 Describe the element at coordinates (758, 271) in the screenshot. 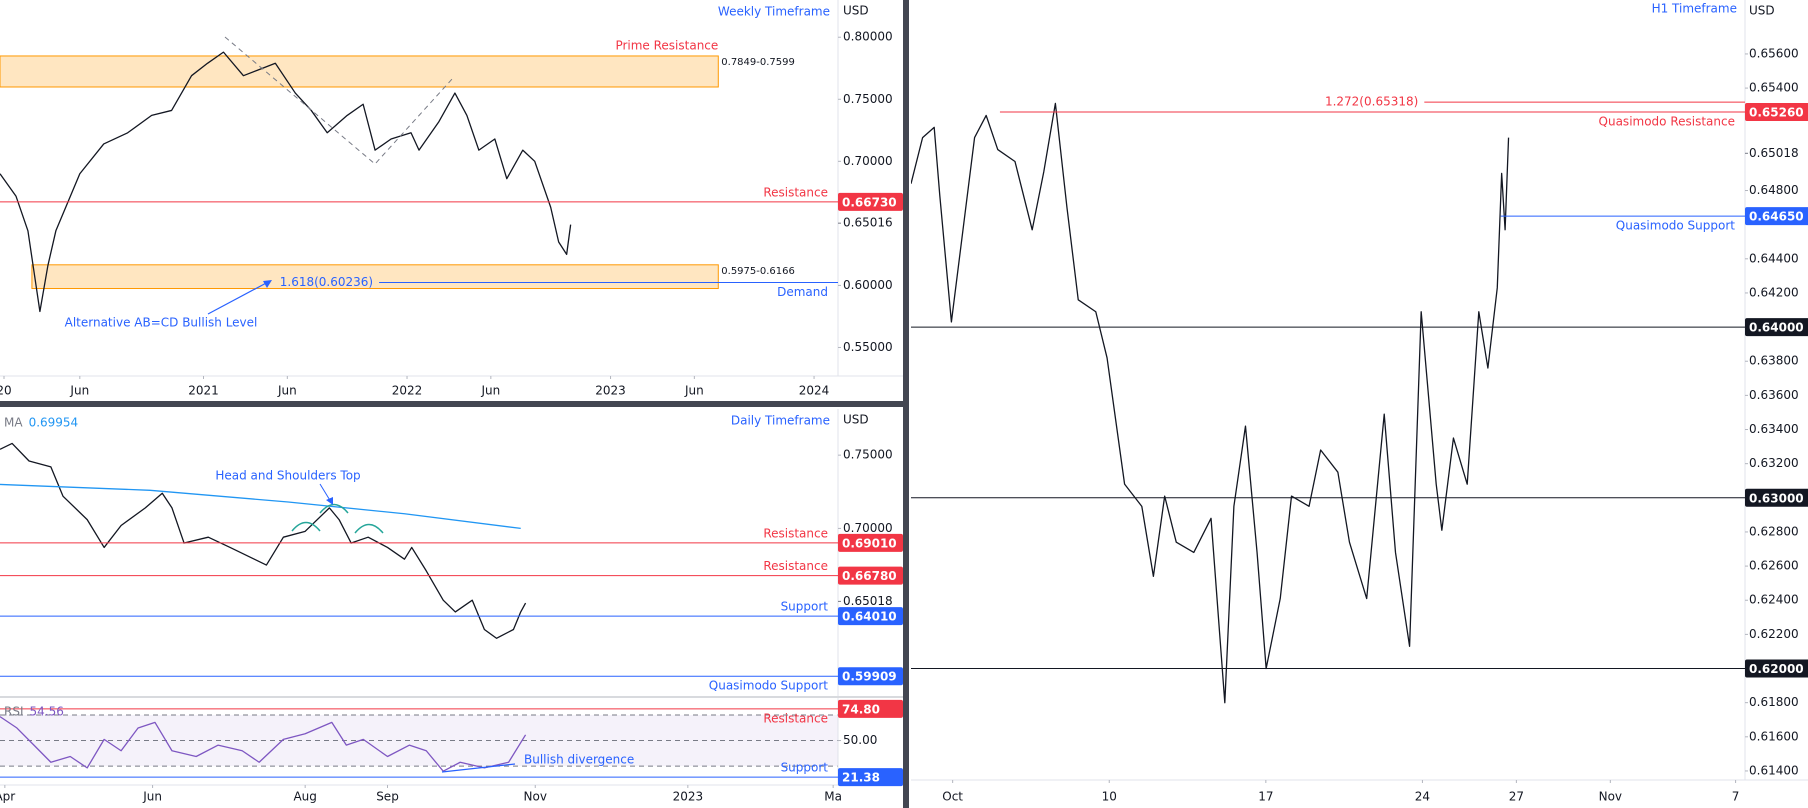

I see `zone-label: 0.5975-0.6166` at that location.